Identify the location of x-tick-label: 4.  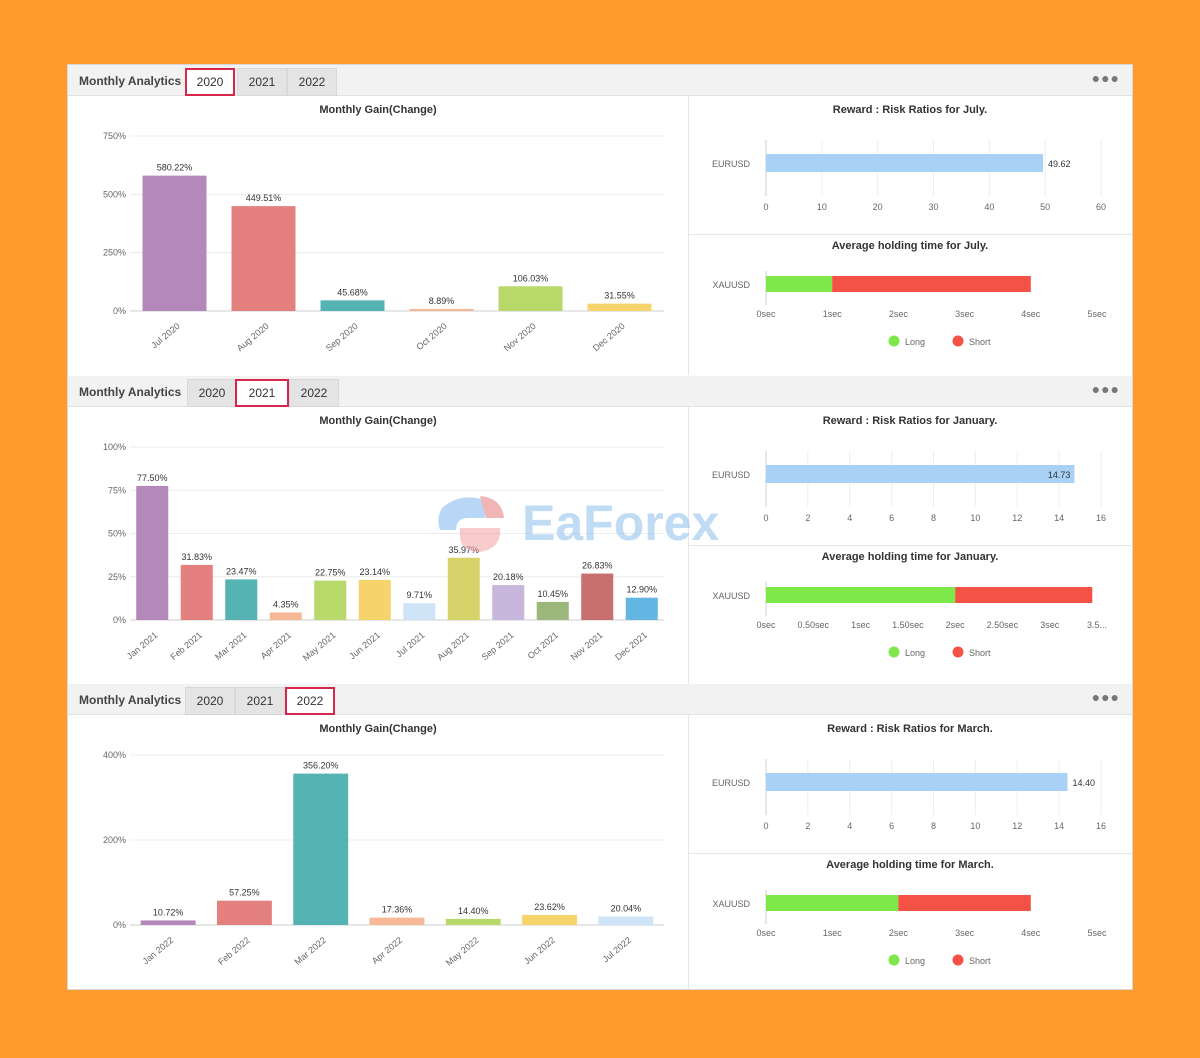
(849, 518).